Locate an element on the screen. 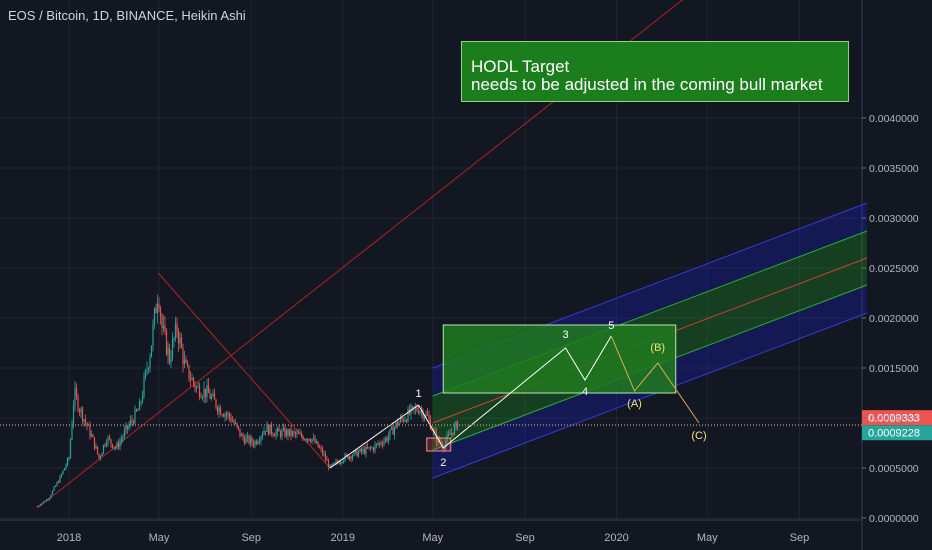  corrective-wave-path is located at coordinates (655, 379).